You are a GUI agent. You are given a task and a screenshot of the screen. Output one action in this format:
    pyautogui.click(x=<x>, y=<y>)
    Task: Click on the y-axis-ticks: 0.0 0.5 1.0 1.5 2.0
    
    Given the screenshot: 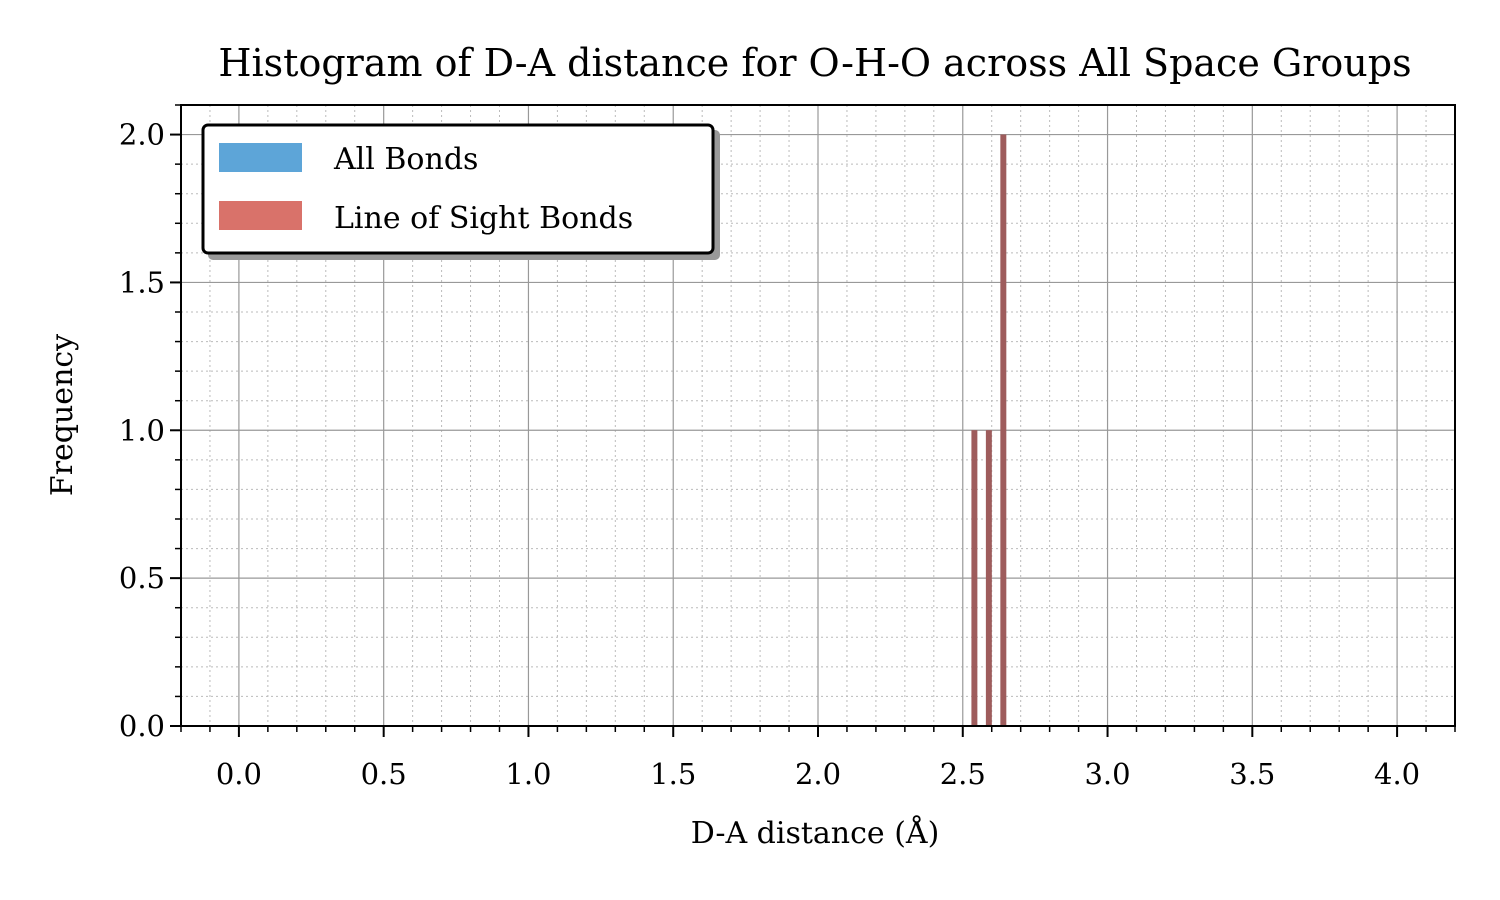 What is the action you would take?
    pyautogui.click(x=150, y=423)
    